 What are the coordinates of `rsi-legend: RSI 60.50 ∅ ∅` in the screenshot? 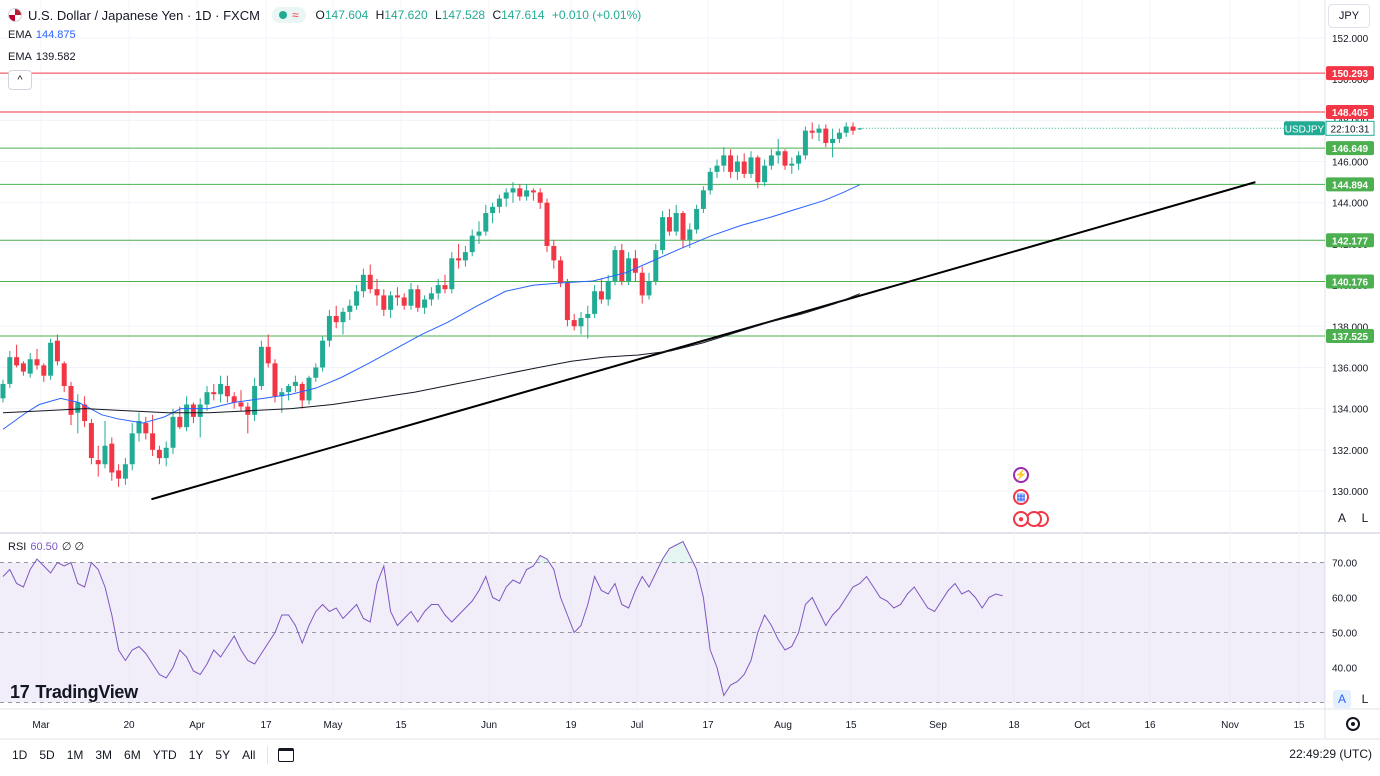 It's located at (46, 546).